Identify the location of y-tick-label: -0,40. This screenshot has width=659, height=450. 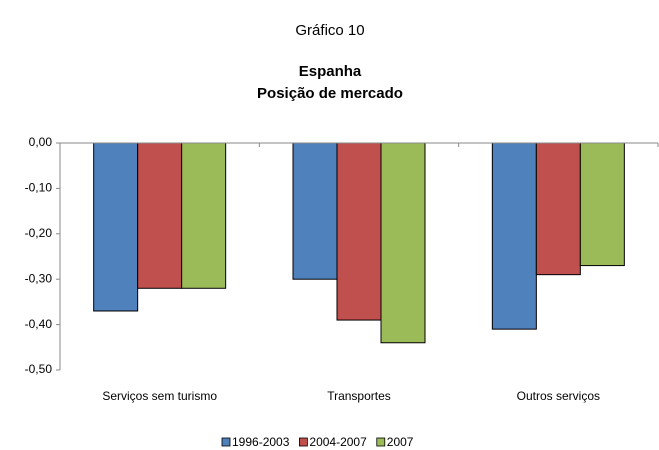
(39, 324).